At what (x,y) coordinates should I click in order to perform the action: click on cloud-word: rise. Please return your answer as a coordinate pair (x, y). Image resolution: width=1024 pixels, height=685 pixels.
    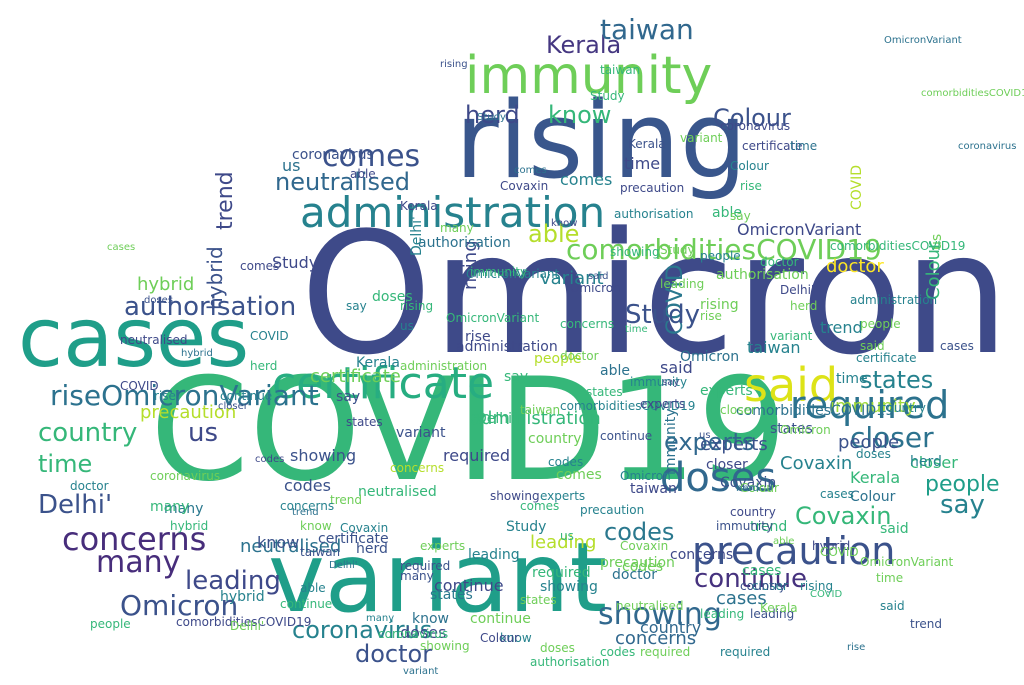
    Looking at the image, I should click on (711, 316).